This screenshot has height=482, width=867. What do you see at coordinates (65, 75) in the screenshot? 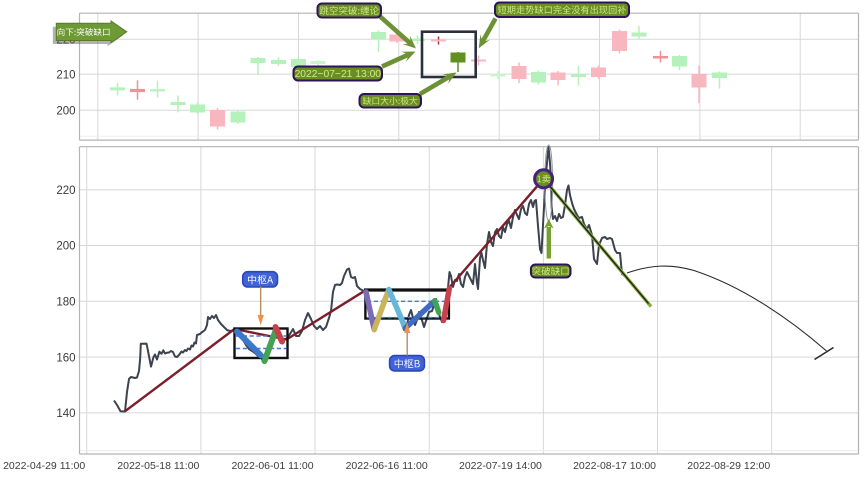
I see `svg-text: 210` at bounding box center [65, 75].